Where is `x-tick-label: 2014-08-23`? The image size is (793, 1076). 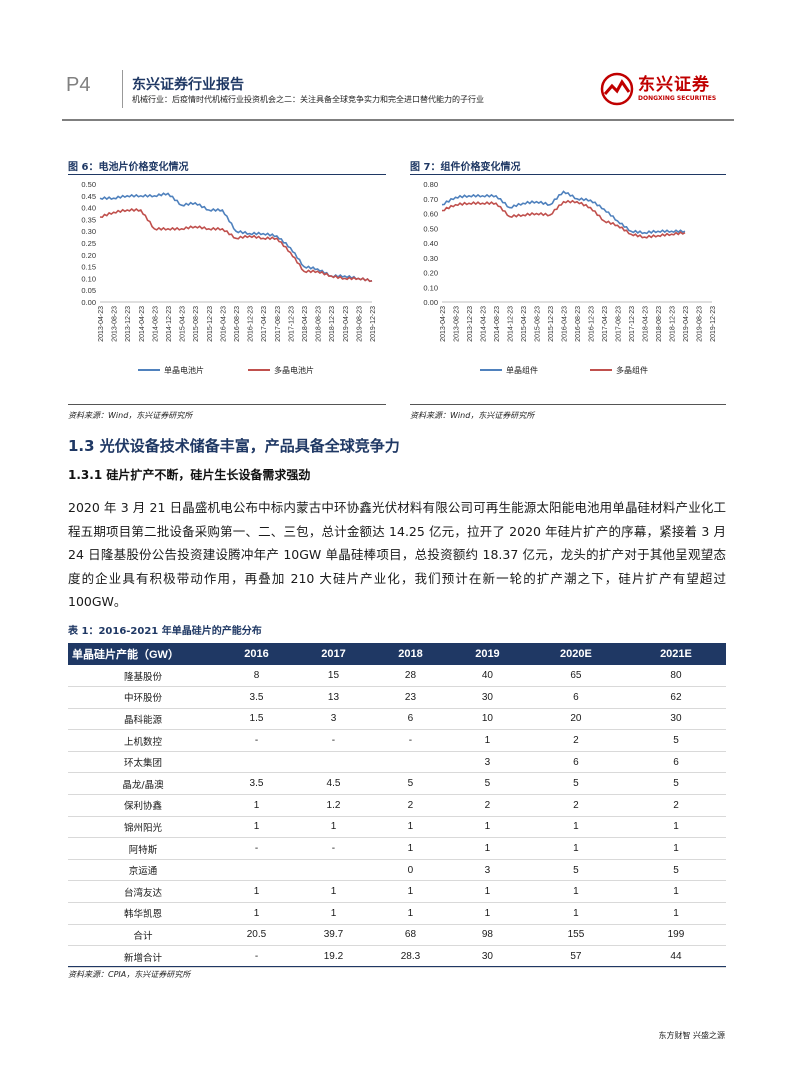
x-tick-label: 2014-08-23 is located at coordinates (497, 324).